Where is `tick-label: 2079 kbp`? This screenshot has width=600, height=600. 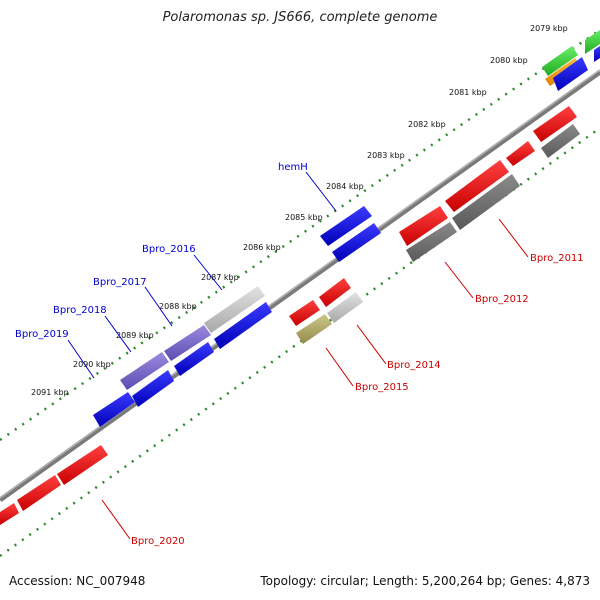 tick-label: 2079 kbp is located at coordinates (549, 28).